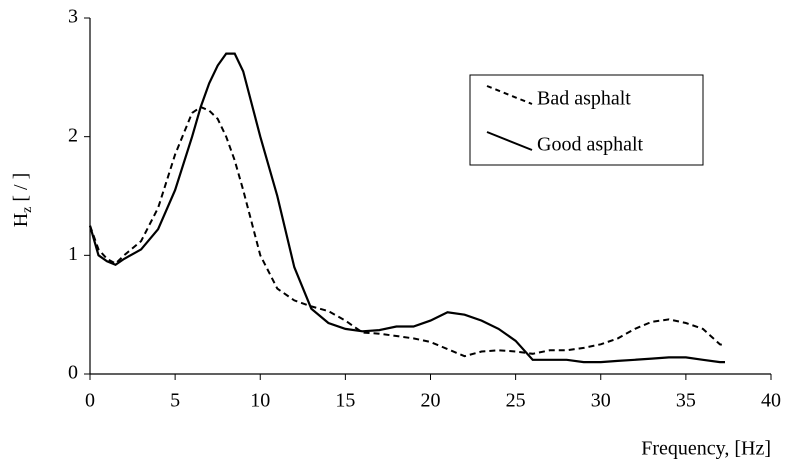 Image resolution: width=794 pixels, height=468 pixels. I want to click on legend-label: Bad asphalt, so click(584, 99).